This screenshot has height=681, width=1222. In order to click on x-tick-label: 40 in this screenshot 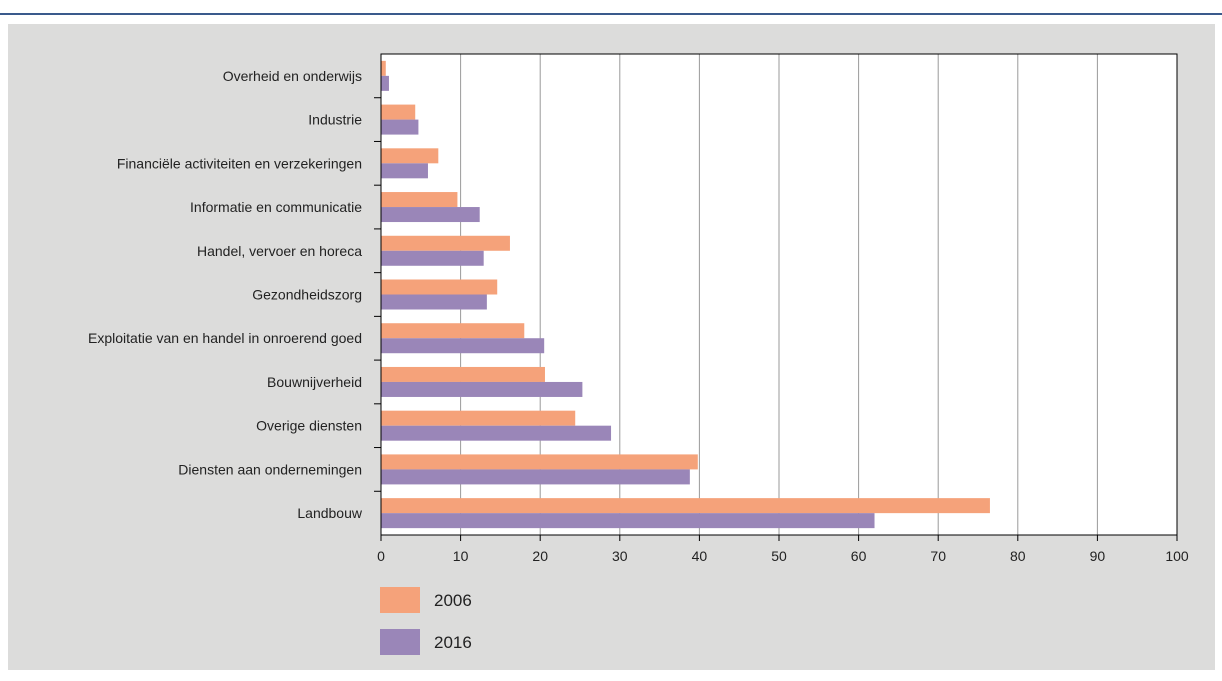, I will do `click(700, 556)`.